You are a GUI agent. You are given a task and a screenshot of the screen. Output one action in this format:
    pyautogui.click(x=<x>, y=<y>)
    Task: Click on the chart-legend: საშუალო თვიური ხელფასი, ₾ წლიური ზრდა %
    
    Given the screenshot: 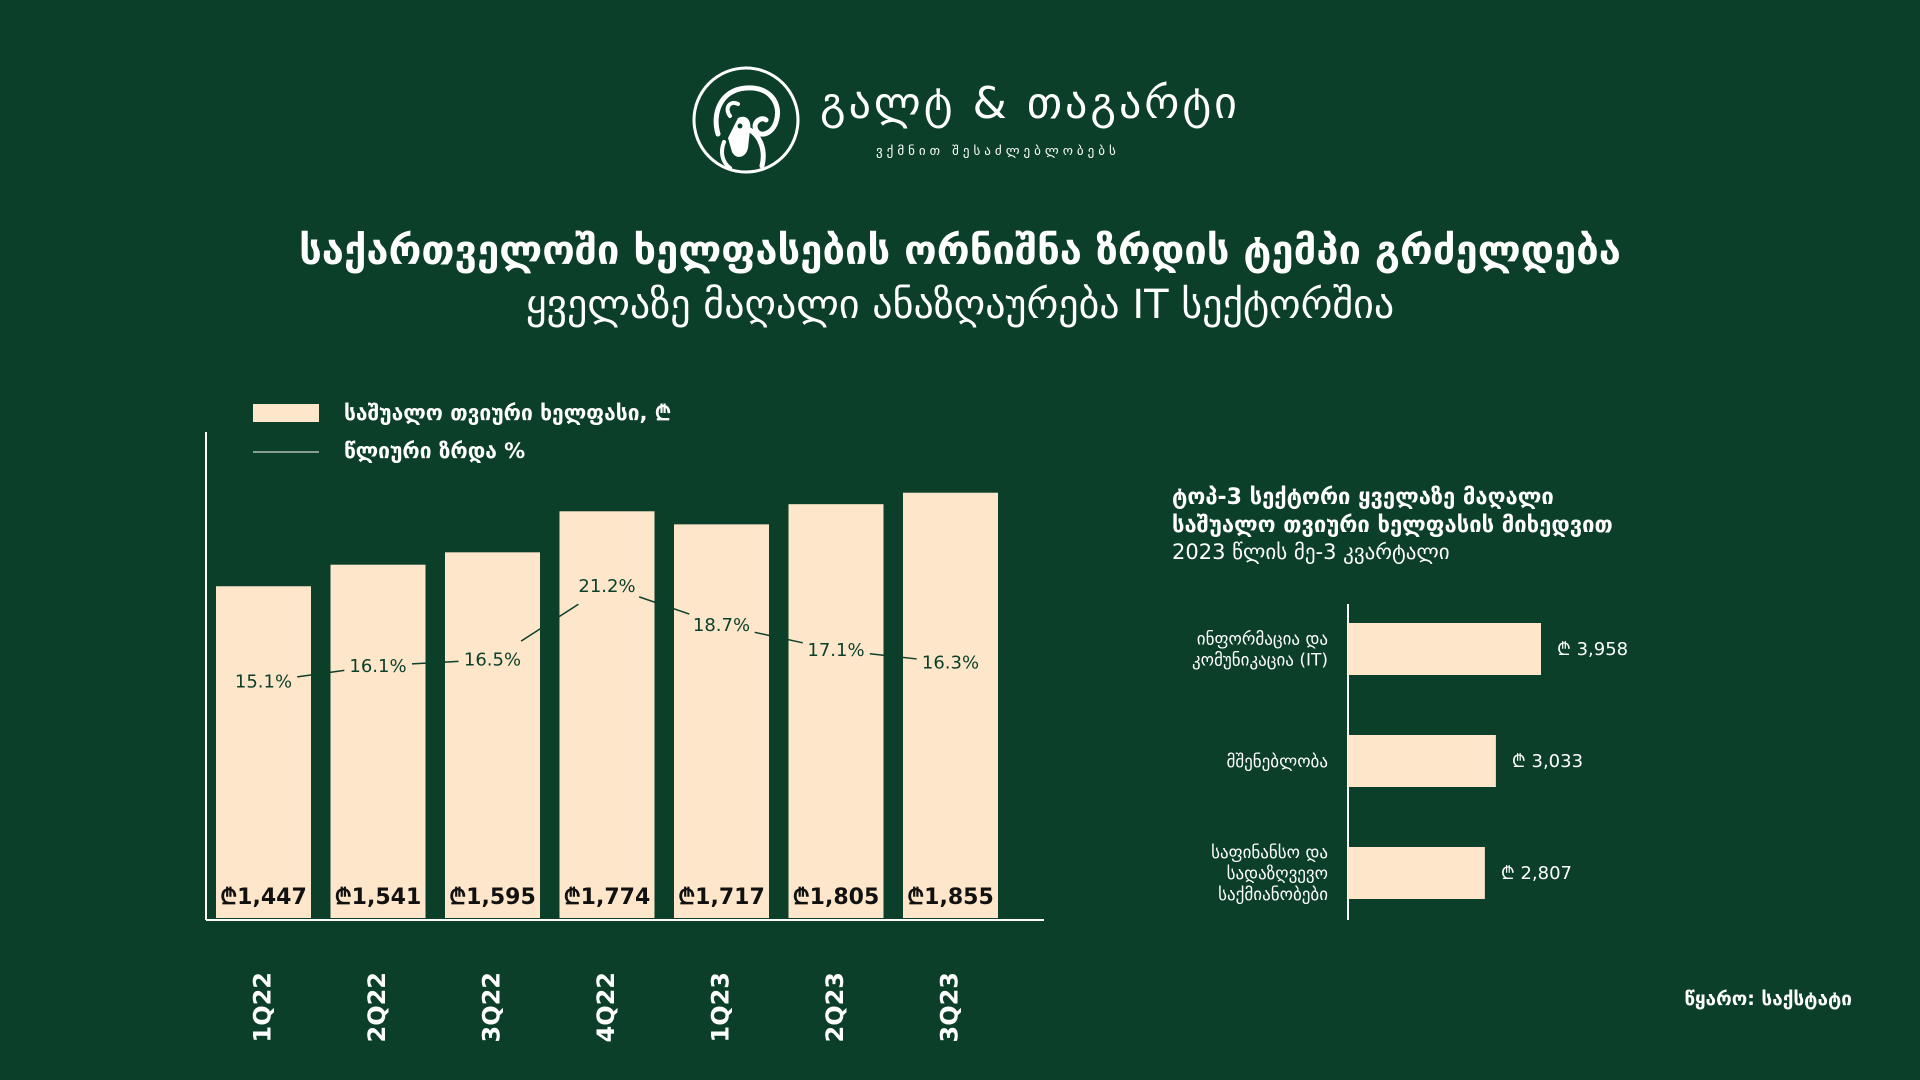 What is the action you would take?
    pyautogui.click(x=462, y=432)
    